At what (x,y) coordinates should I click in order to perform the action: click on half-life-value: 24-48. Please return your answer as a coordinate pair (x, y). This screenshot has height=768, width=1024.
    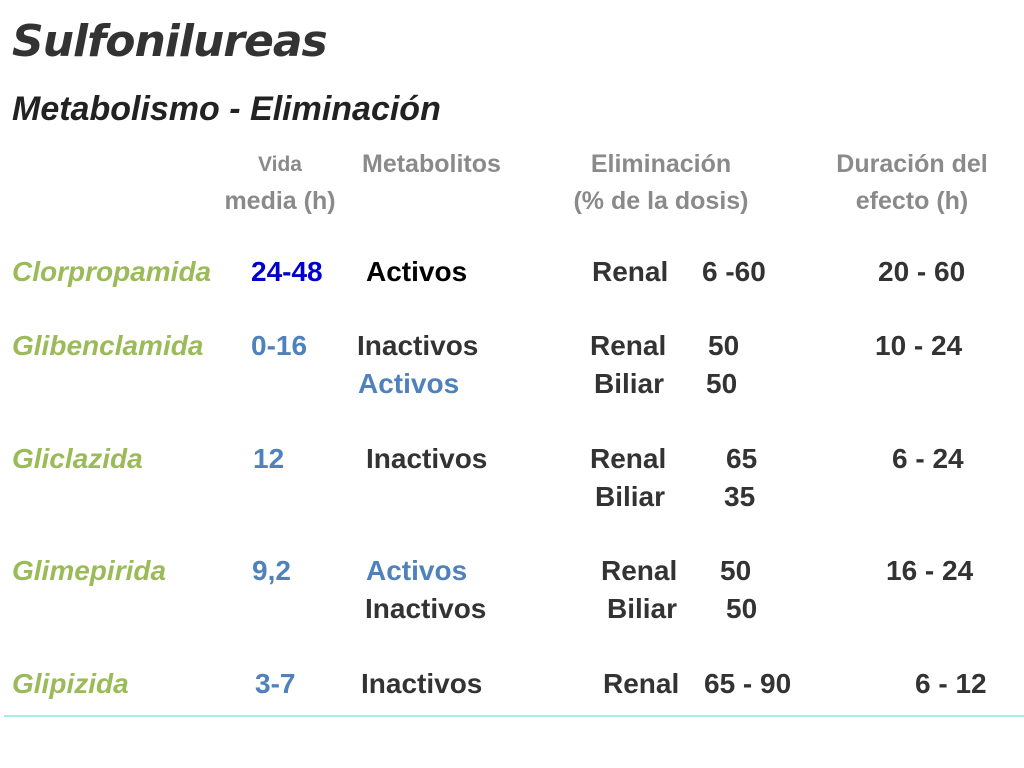
    Looking at the image, I should click on (287, 271).